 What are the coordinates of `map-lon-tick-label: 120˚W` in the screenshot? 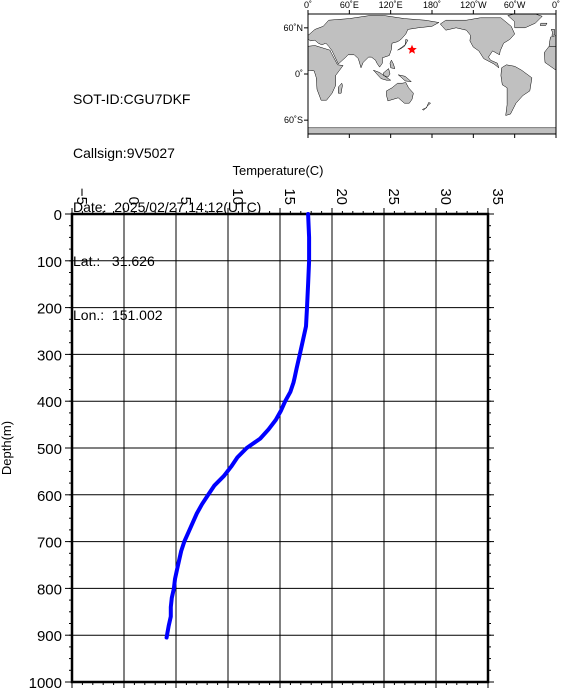 It's located at (473, 5).